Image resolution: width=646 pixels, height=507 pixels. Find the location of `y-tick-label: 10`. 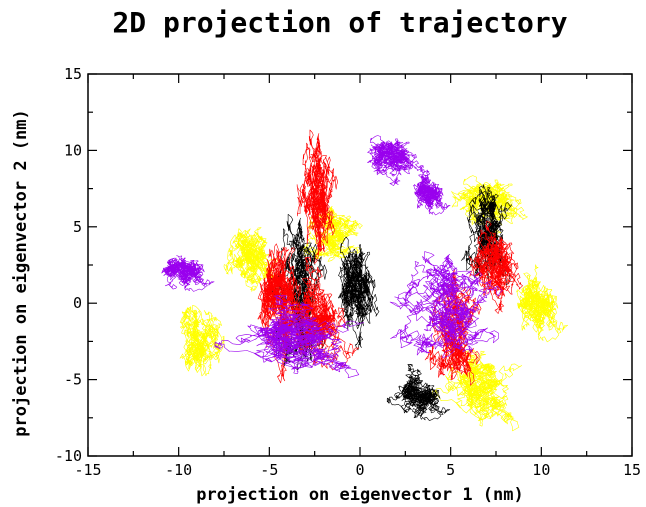

y-tick-label: 10 is located at coordinates (73, 150).